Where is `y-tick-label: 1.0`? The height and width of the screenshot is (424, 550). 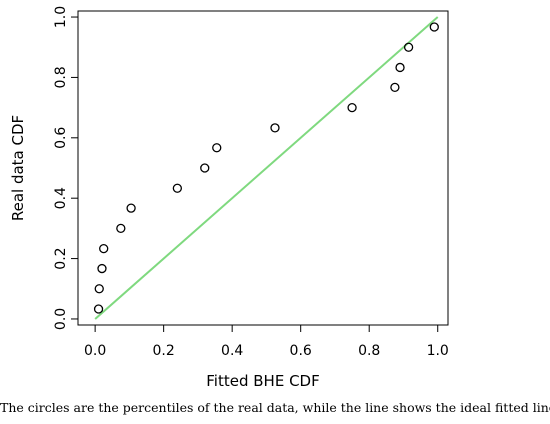
y-tick-label: 1.0 is located at coordinates (61, 17).